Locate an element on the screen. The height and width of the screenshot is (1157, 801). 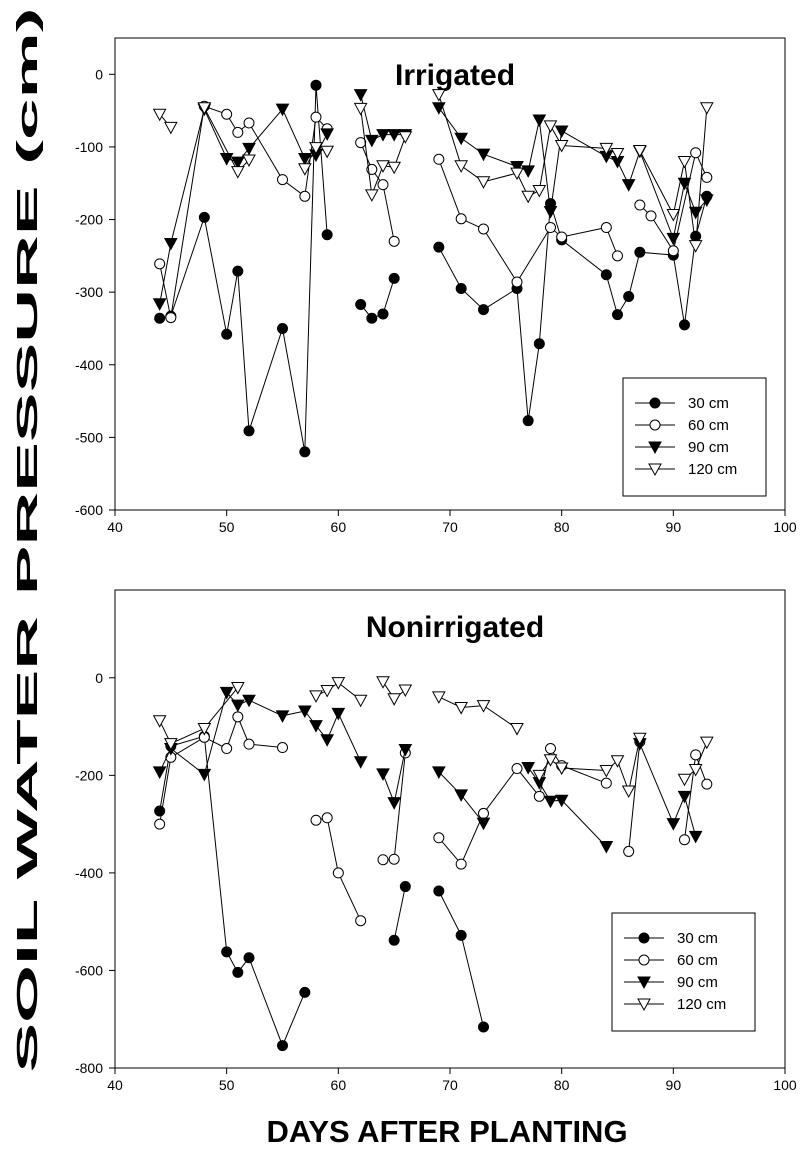
chart-title: Irrigated is located at coordinates (455, 75).